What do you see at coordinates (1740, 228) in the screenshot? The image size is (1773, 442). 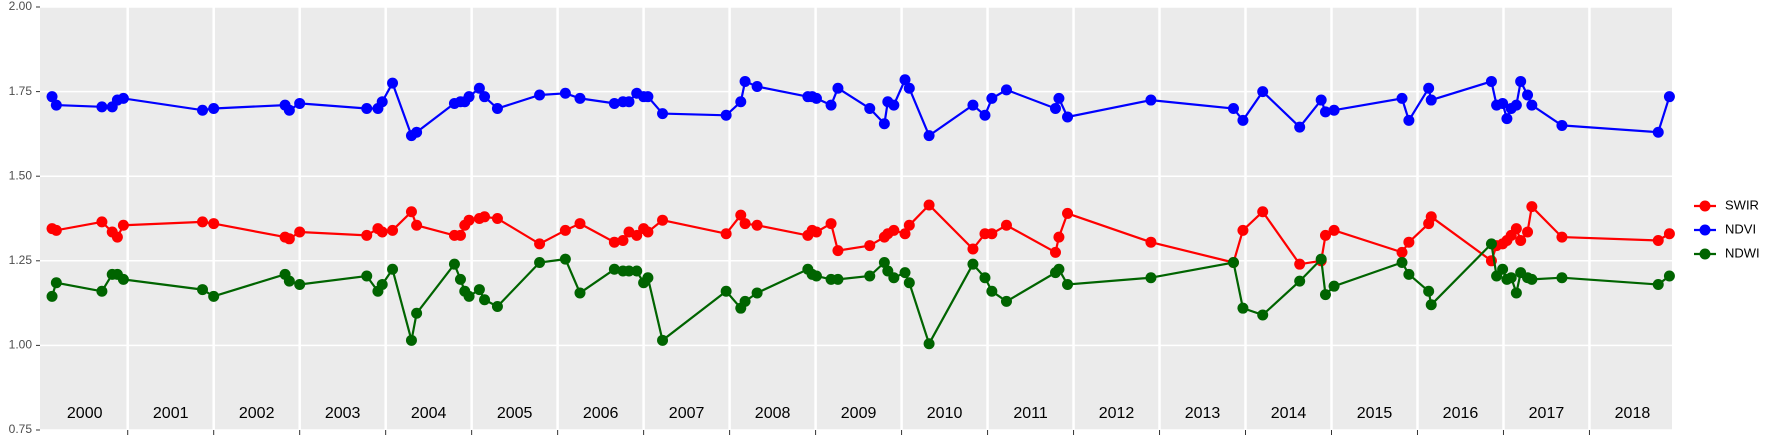 I see `legend-label: NDVI` at bounding box center [1740, 228].